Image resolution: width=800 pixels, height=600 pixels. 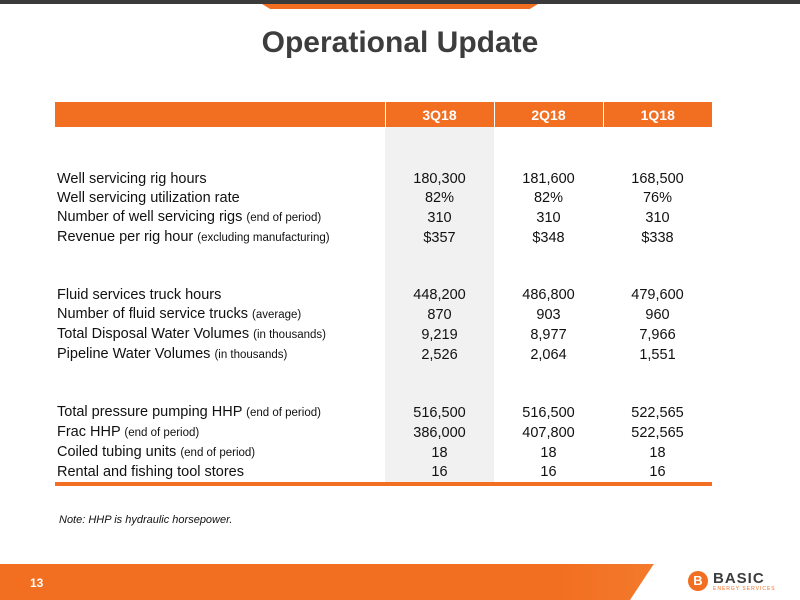 I want to click on column-header-2q18: 2Q18, so click(x=548, y=114).